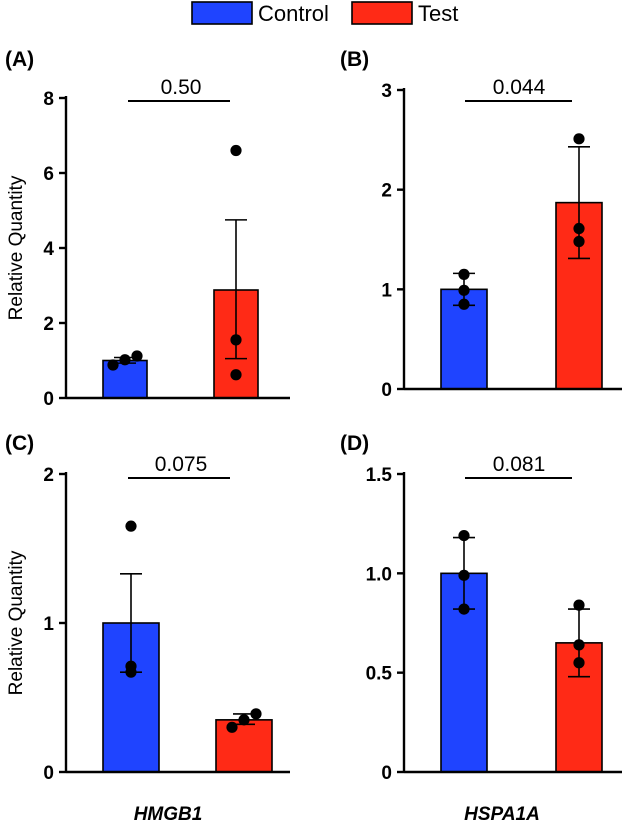  What do you see at coordinates (379, 475) in the screenshot?
I see `y-tick-label: 1.5` at bounding box center [379, 475].